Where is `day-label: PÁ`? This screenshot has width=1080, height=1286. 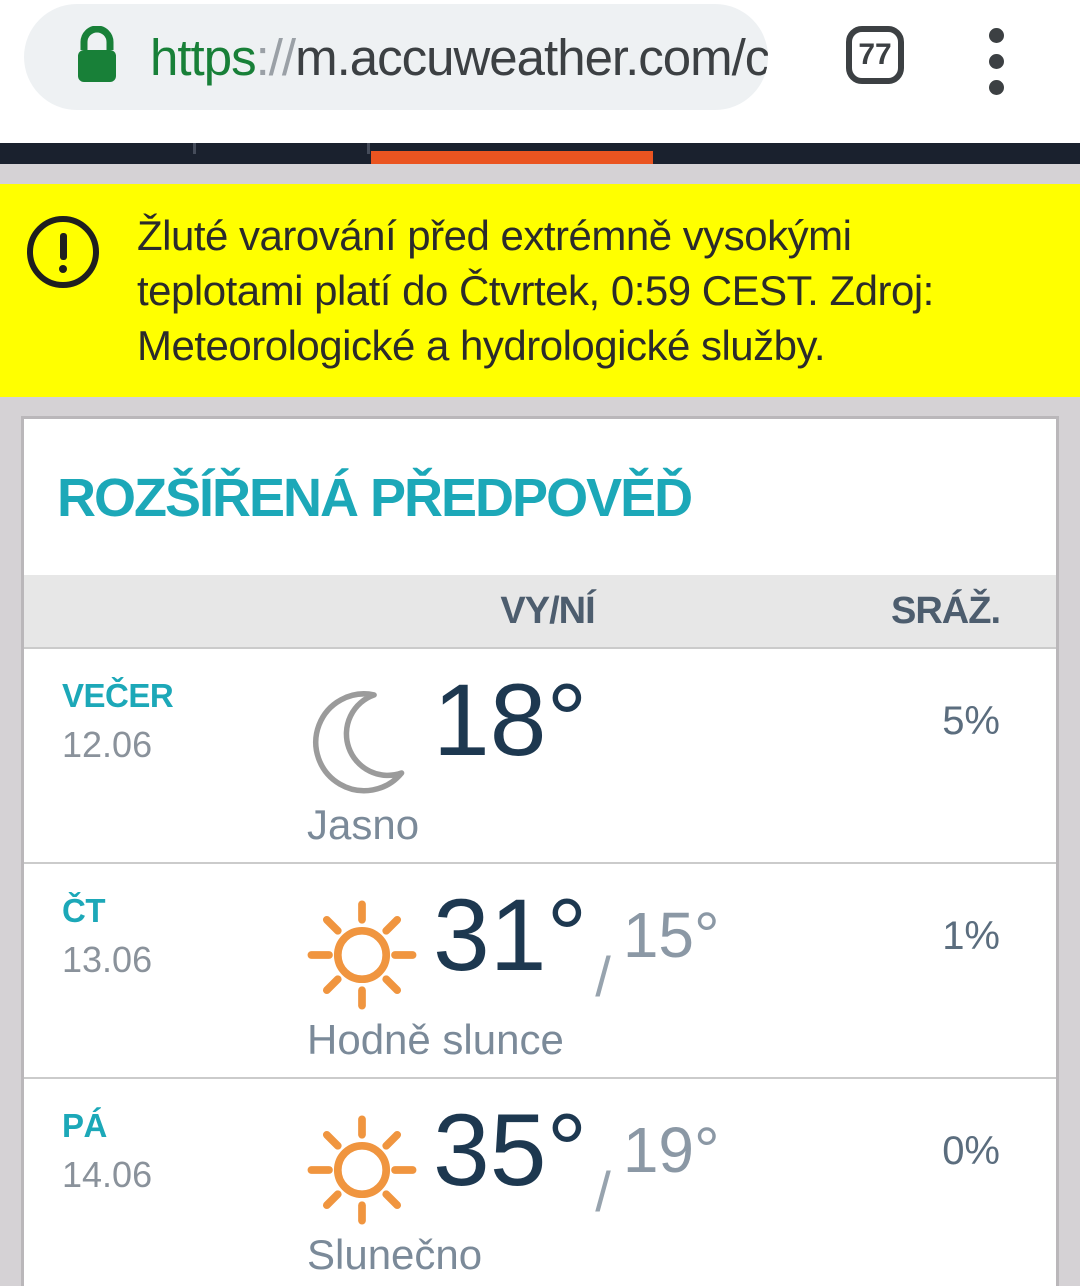 day-label: PÁ is located at coordinates (84, 1125).